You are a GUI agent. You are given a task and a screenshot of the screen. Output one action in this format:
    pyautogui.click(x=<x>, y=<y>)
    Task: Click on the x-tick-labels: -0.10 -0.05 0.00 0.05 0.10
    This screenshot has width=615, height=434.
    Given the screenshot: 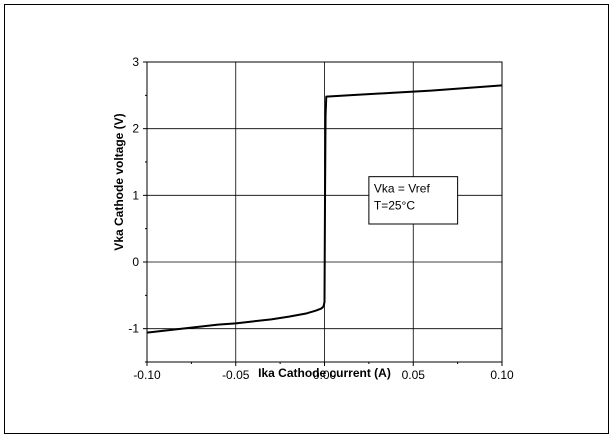 What is the action you would take?
    pyautogui.click(x=323, y=375)
    